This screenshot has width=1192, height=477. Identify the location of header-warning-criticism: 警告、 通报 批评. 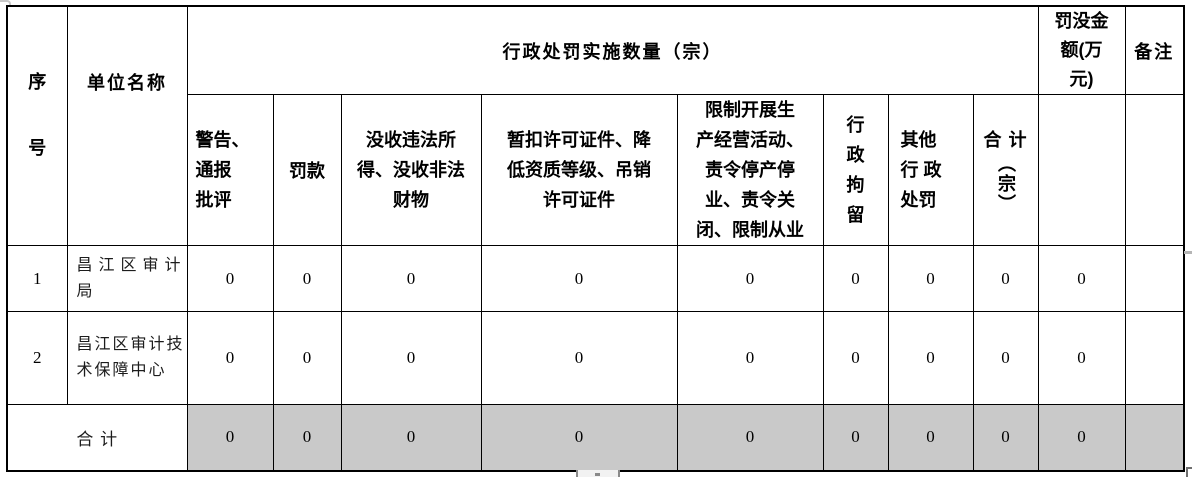
(230, 170).